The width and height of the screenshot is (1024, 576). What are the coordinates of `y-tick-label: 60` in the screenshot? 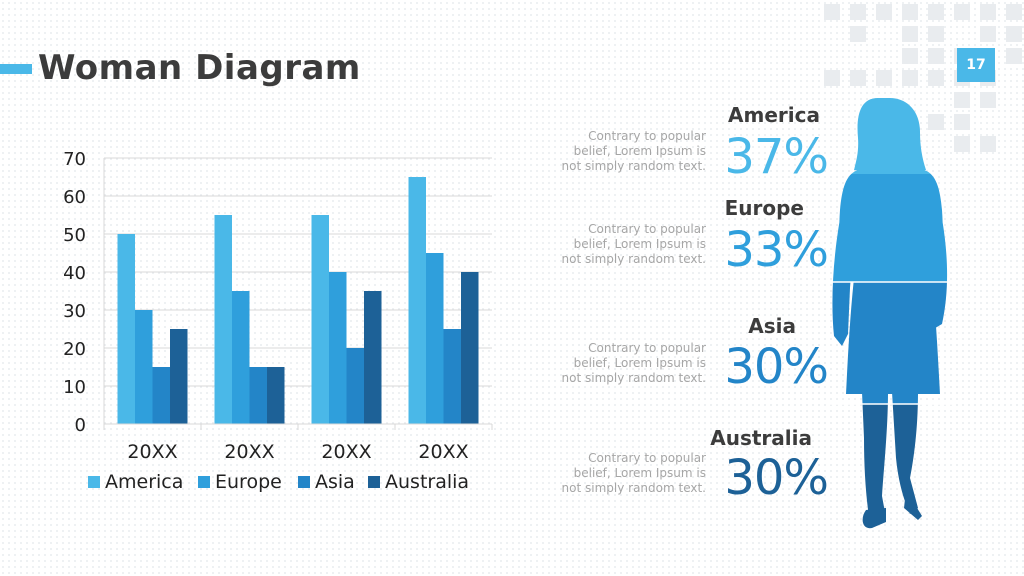 It's located at (74, 197).